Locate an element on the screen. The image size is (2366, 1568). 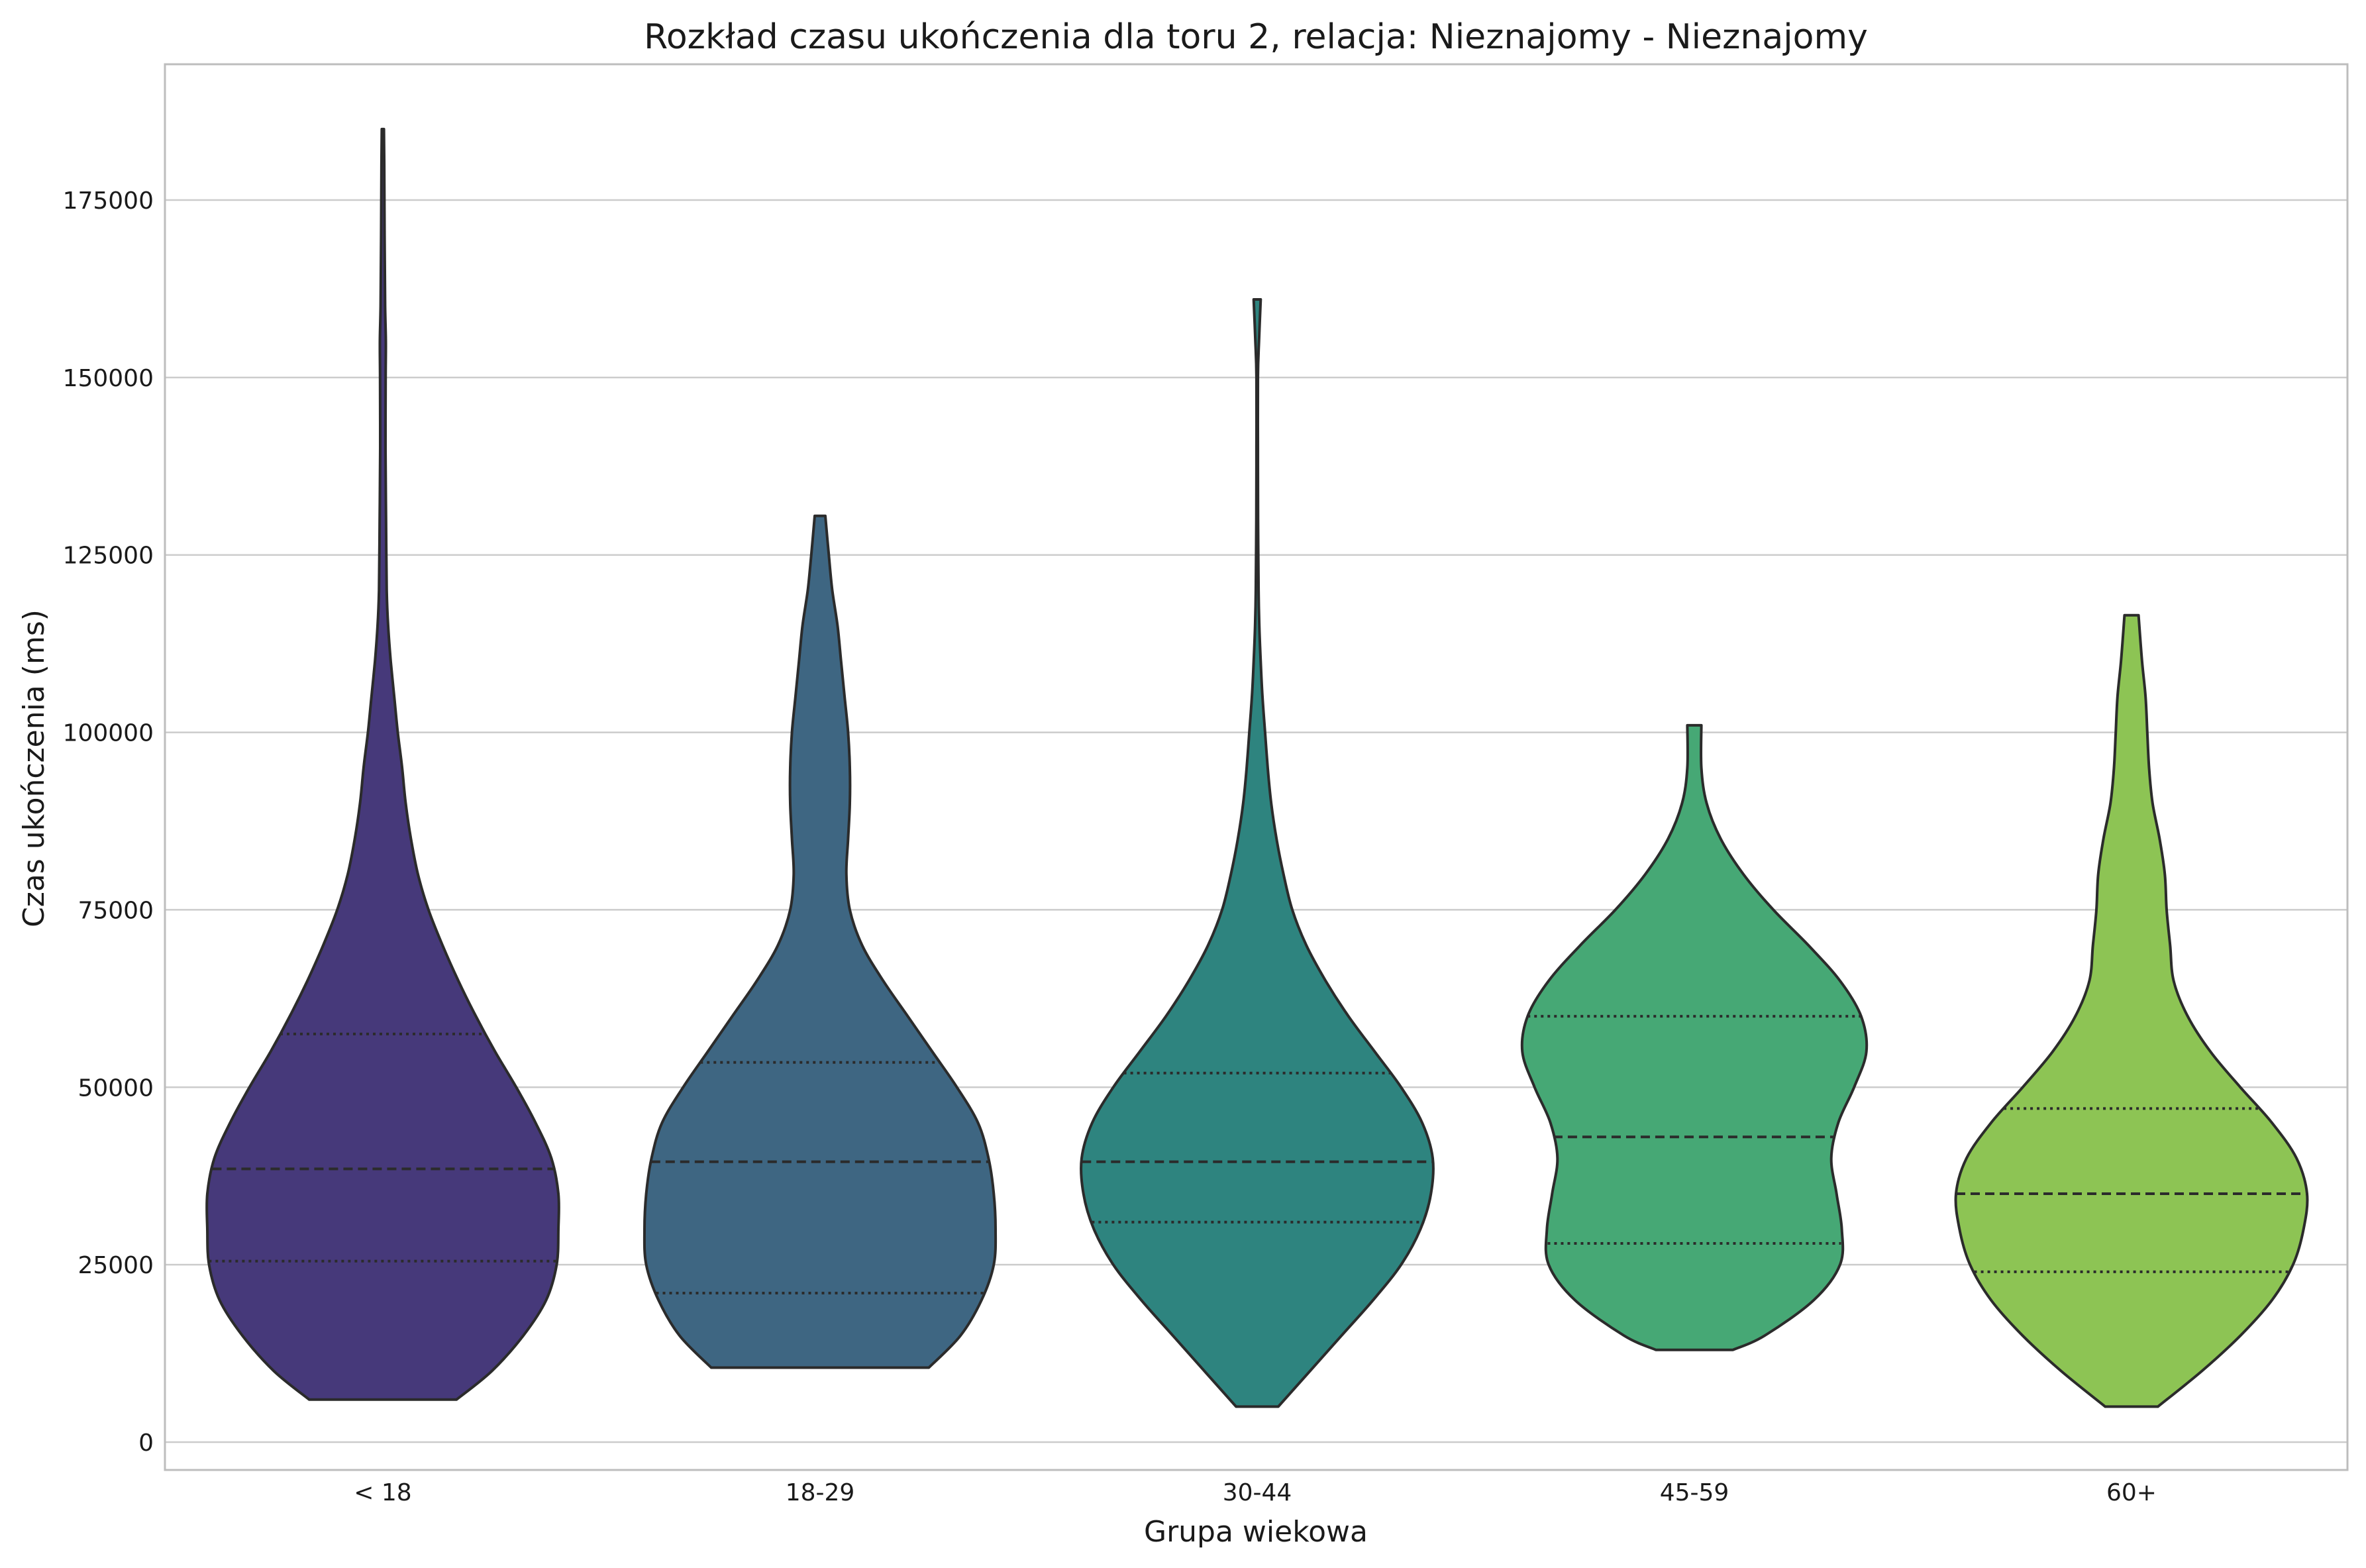
x-tick-labels: < 18 18-29 30-44 45-59 60+ is located at coordinates (1255, 1492).